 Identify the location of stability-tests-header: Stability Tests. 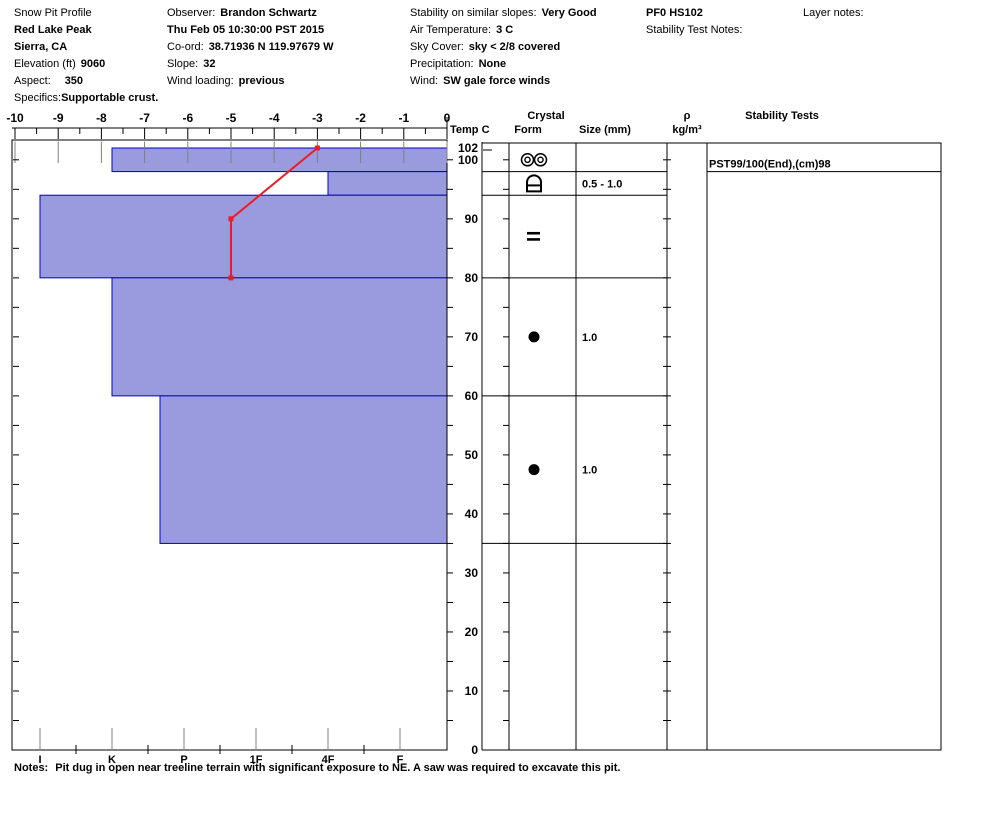
(782, 116).